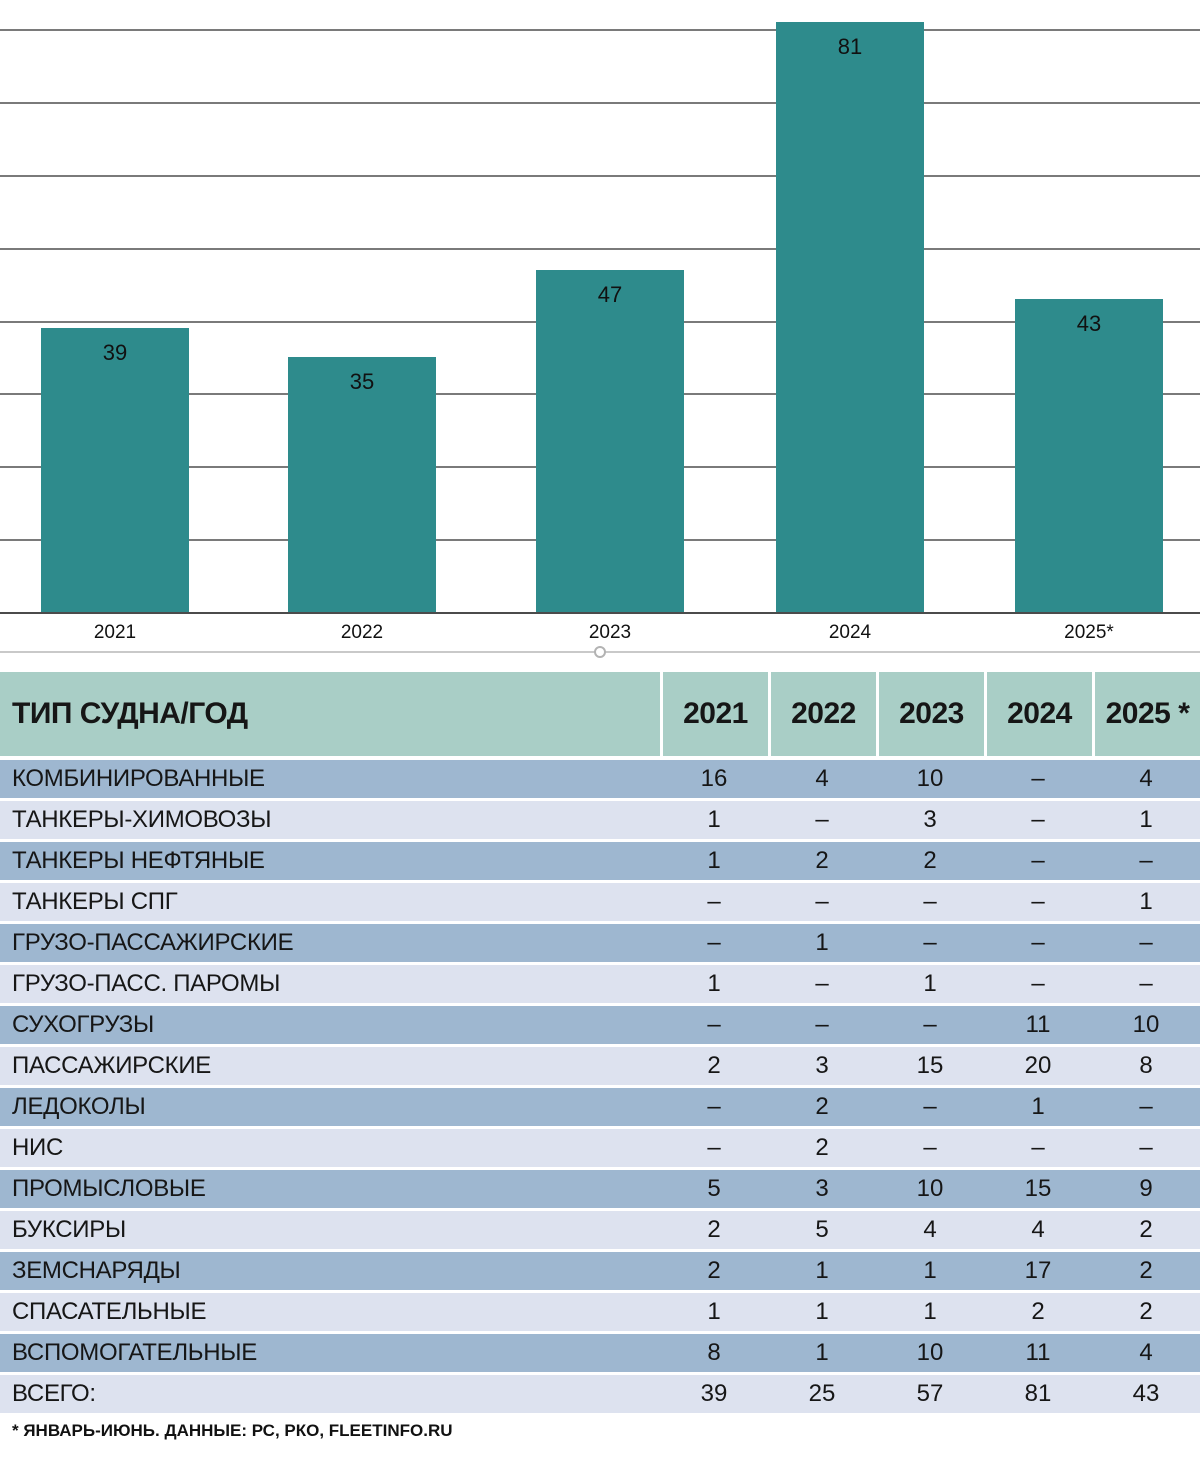  I want to click on slider-handle-icon, so click(600, 652).